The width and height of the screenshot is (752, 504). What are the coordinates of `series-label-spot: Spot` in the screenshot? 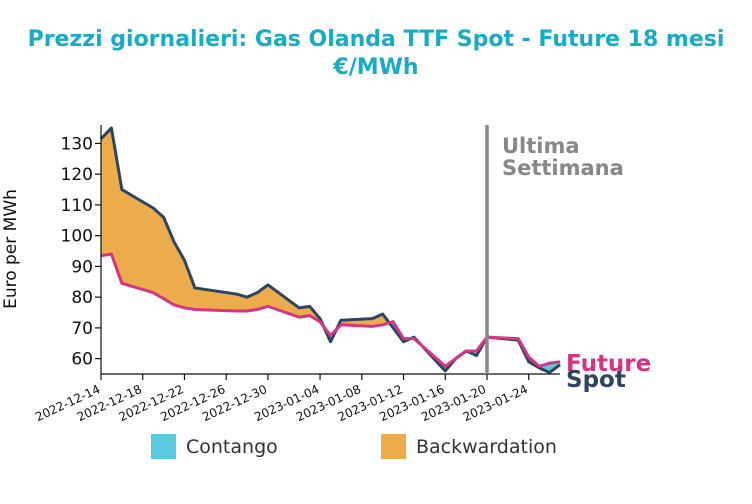 It's located at (596, 380).